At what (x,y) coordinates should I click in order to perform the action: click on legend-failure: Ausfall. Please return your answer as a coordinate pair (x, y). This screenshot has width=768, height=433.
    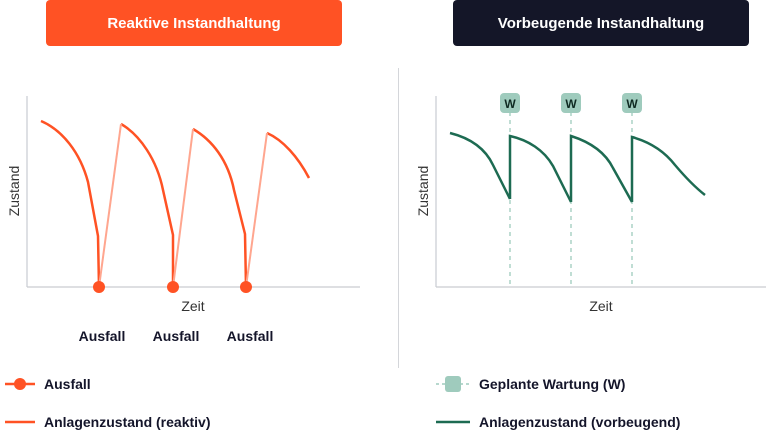
    Looking at the image, I should click on (48, 384).